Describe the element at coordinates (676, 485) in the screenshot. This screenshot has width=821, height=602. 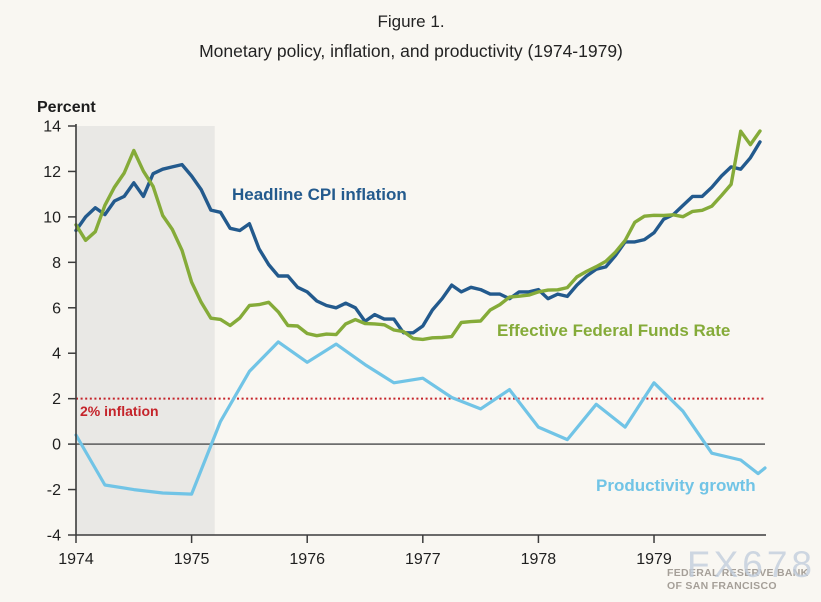
I see `series-label-productivity-growth: Productivity growth` at that location.